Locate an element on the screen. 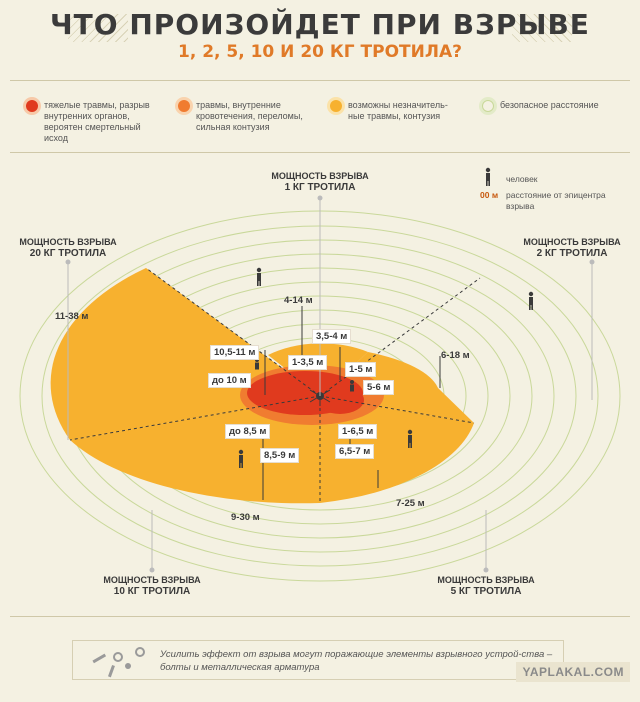 The image size is (640, 702). key-distance-label: расстояние от эпицентра взрыва is located at coordinates (556, 200).